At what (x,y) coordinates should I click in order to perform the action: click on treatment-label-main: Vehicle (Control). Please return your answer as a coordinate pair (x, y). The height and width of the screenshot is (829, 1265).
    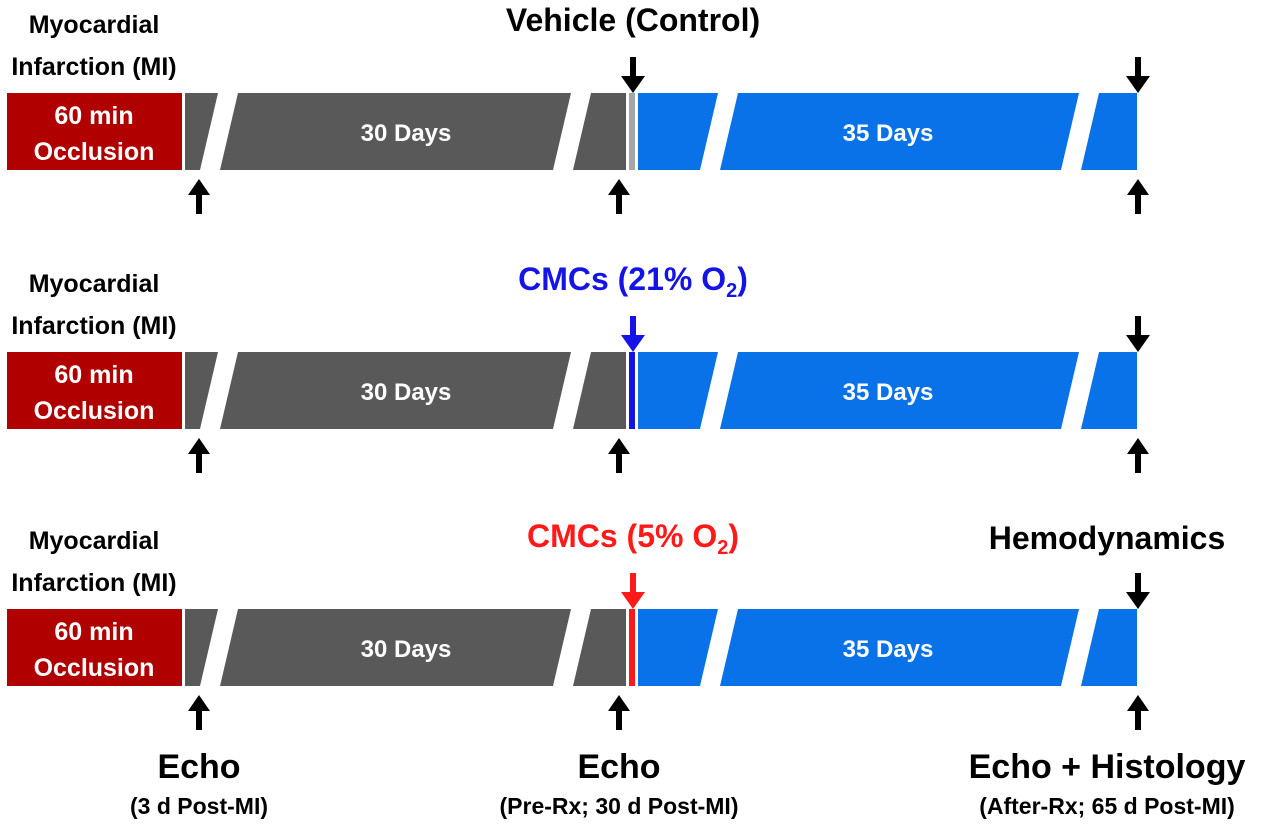
    Looking at the image, I should click on (633, 20).